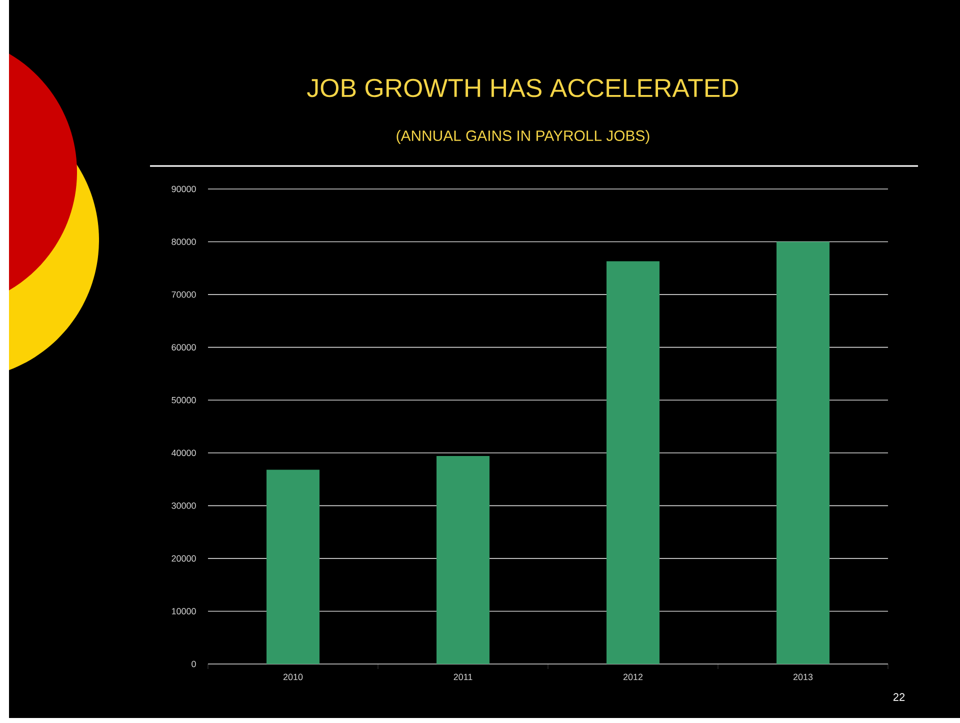 The height and width of the screenshot is (723, 960). What do you see at coordinates (522, 88) in the screenshot?
I see `chart-title: JOB GROWTH HAS ACCELERATED` at bounding box center [522, 88].